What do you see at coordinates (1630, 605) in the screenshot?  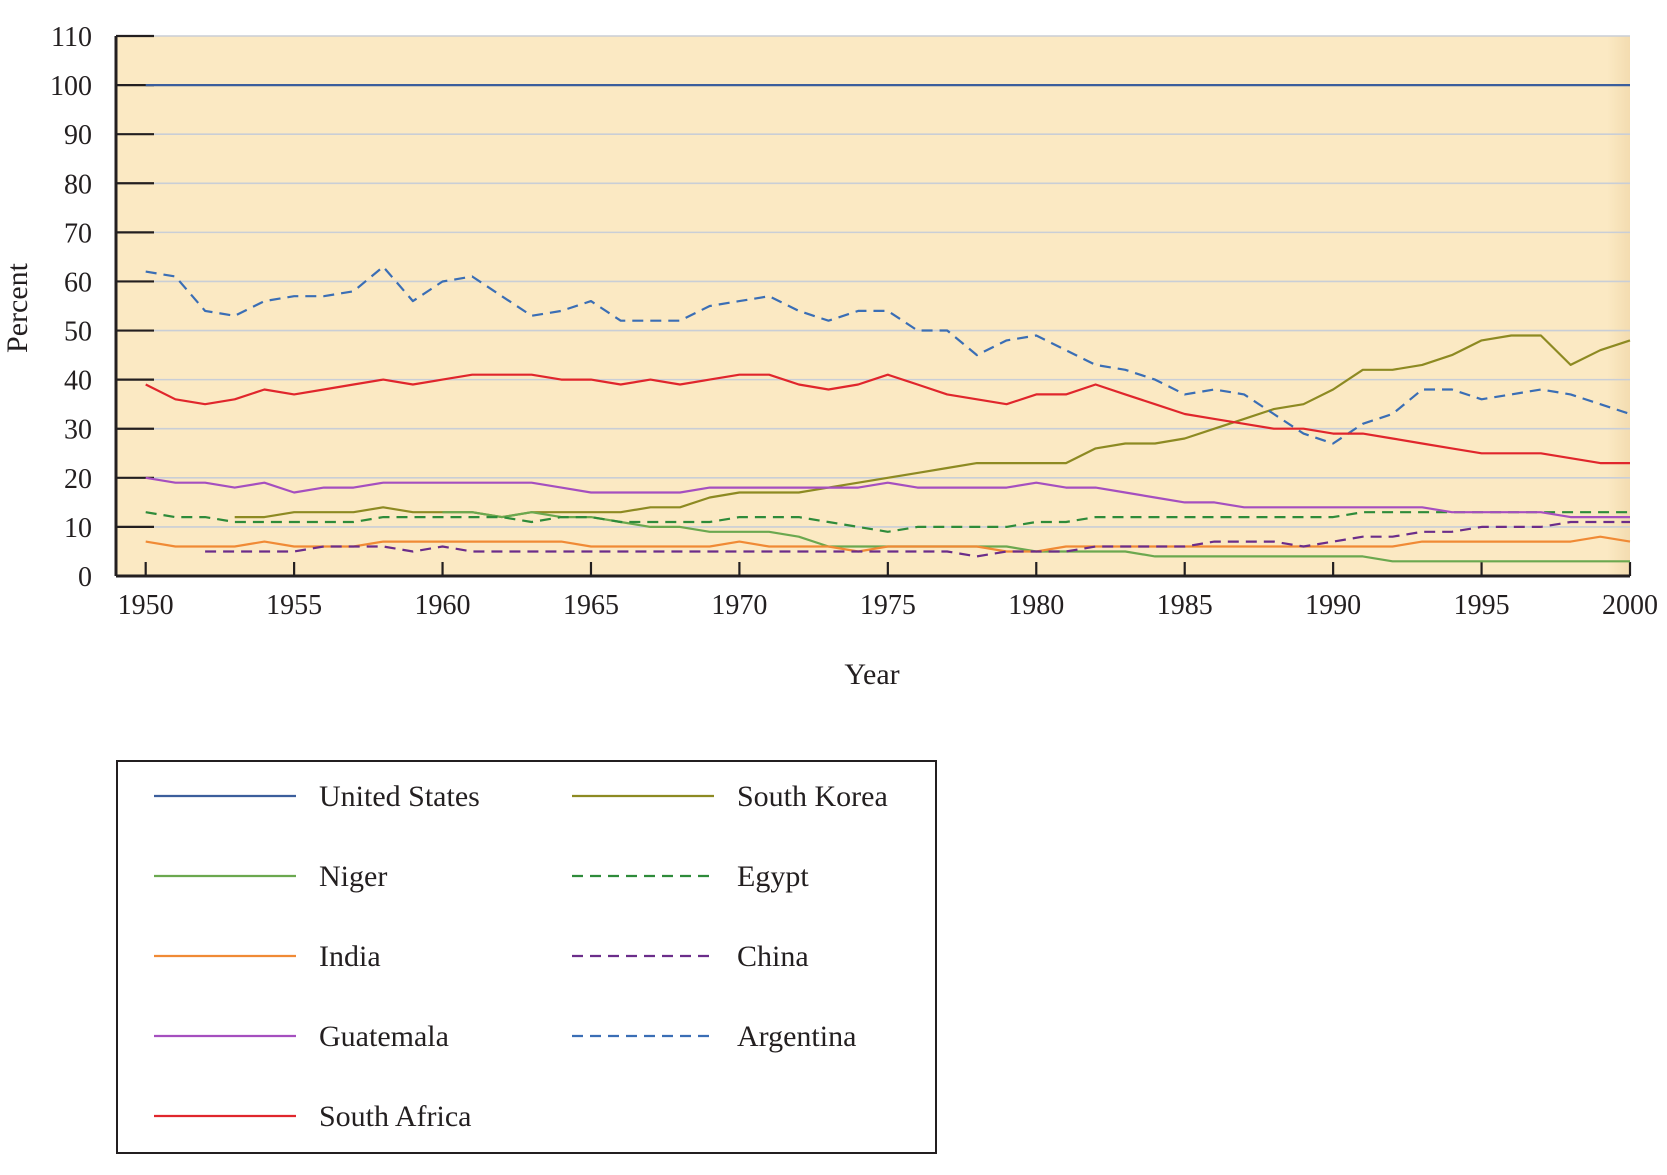 I see `x-tick-label-2000: 2000` at bounding box center [1630, 605].